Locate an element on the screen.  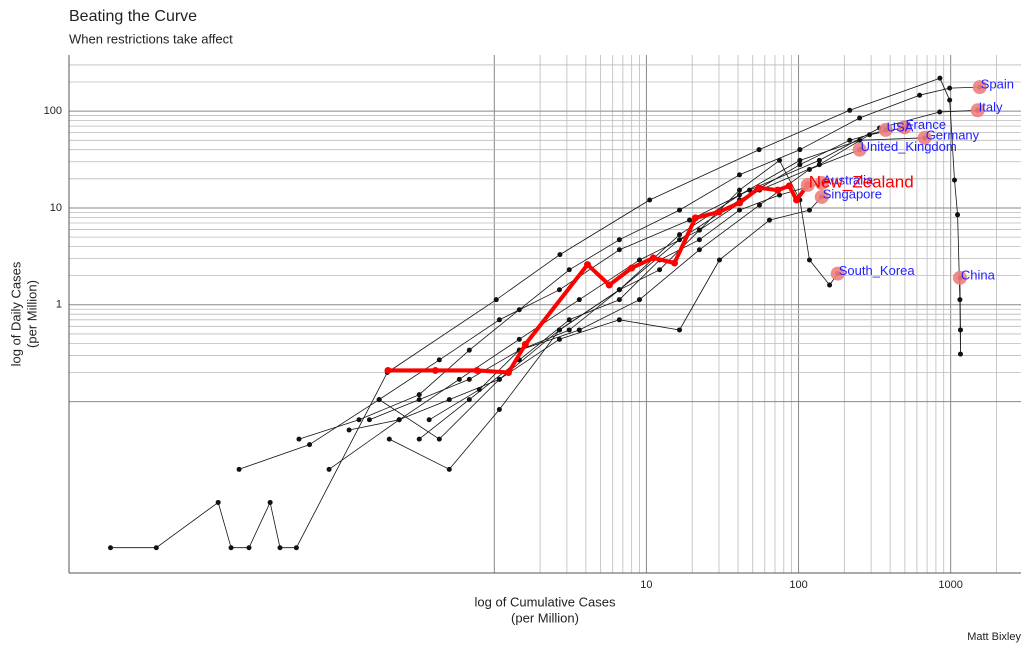
y-tick-label: 10 is located at coordinates (56, 208).